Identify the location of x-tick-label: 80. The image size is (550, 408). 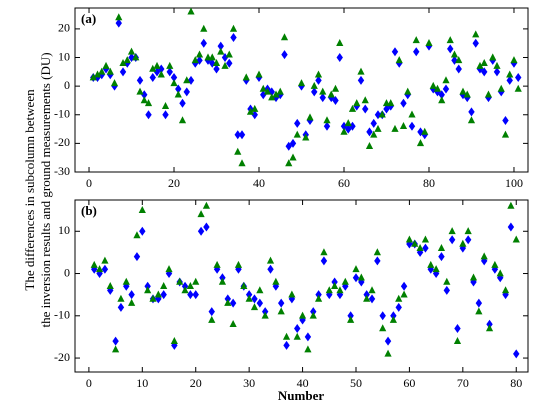
(516, 383).